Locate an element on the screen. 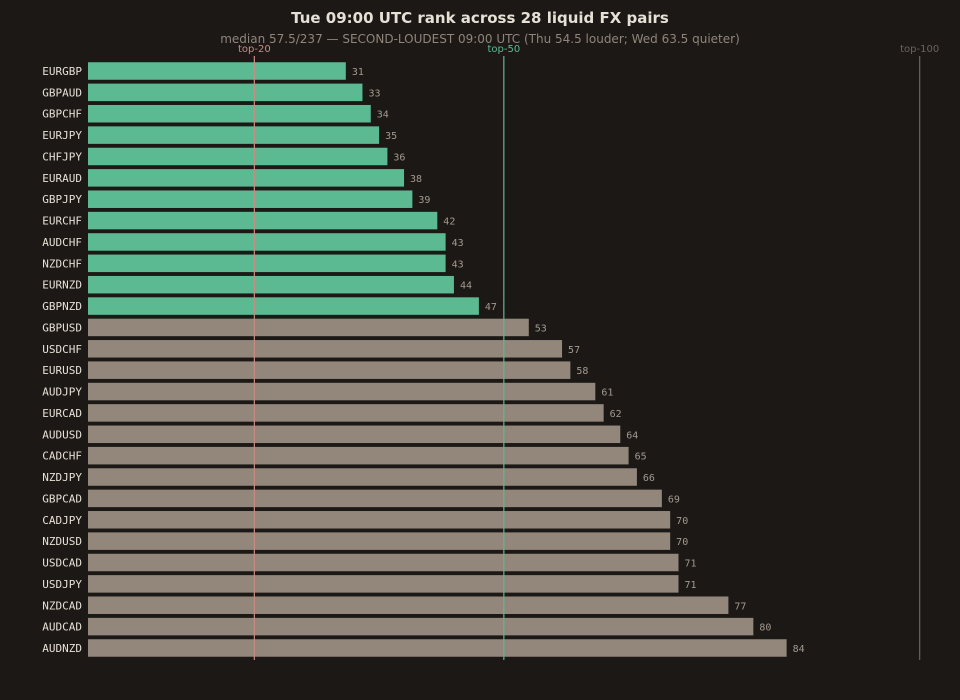  value-label-eurusd: 58 is located at coordinates (582, 371).